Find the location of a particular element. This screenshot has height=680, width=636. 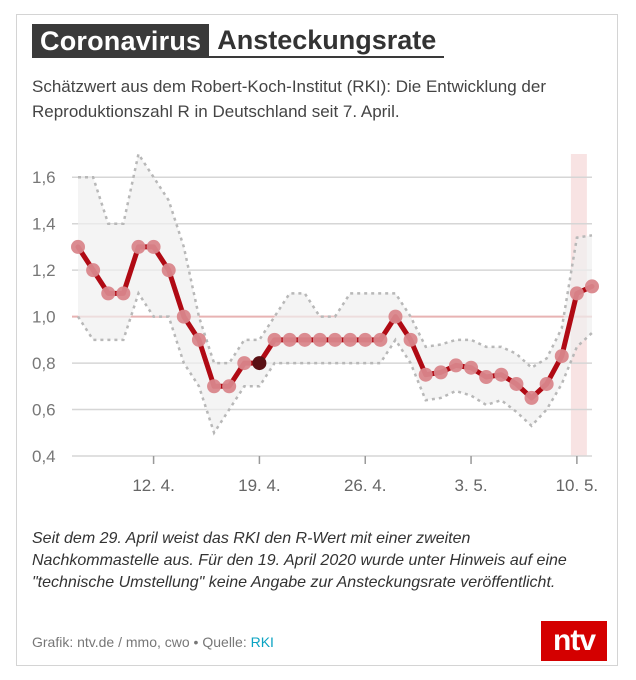

y-tick-label: 1,6 is located at coordinates (44, 177).